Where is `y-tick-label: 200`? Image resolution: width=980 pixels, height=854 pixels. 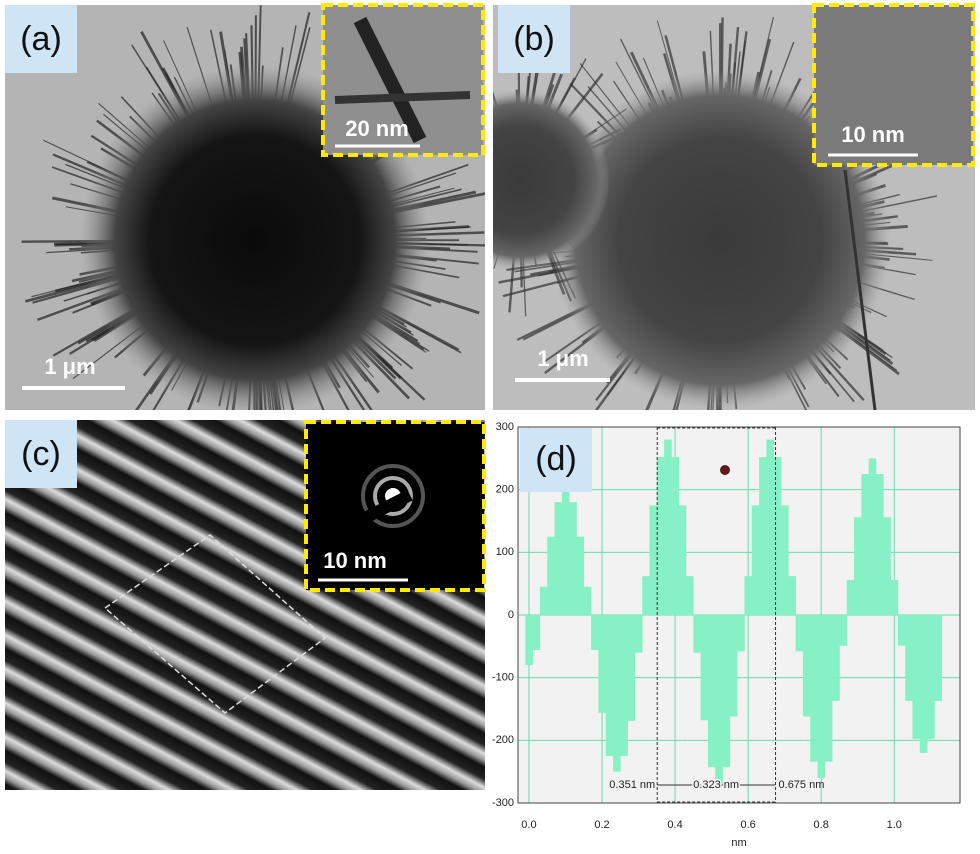 y-tick-label: 200 is located at coordinates (505, 490).